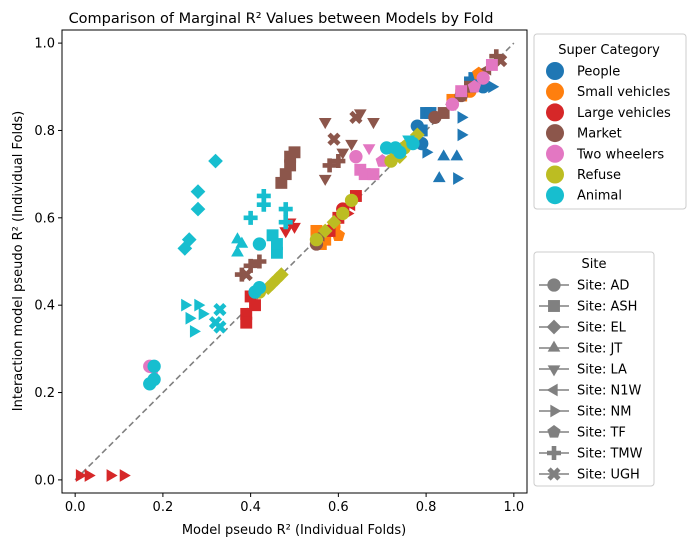 The image size is (693, 546). I want to click on x-axis: 0.0 0.2 0.4 0.6 0.8 1.0, so click(294, 504).